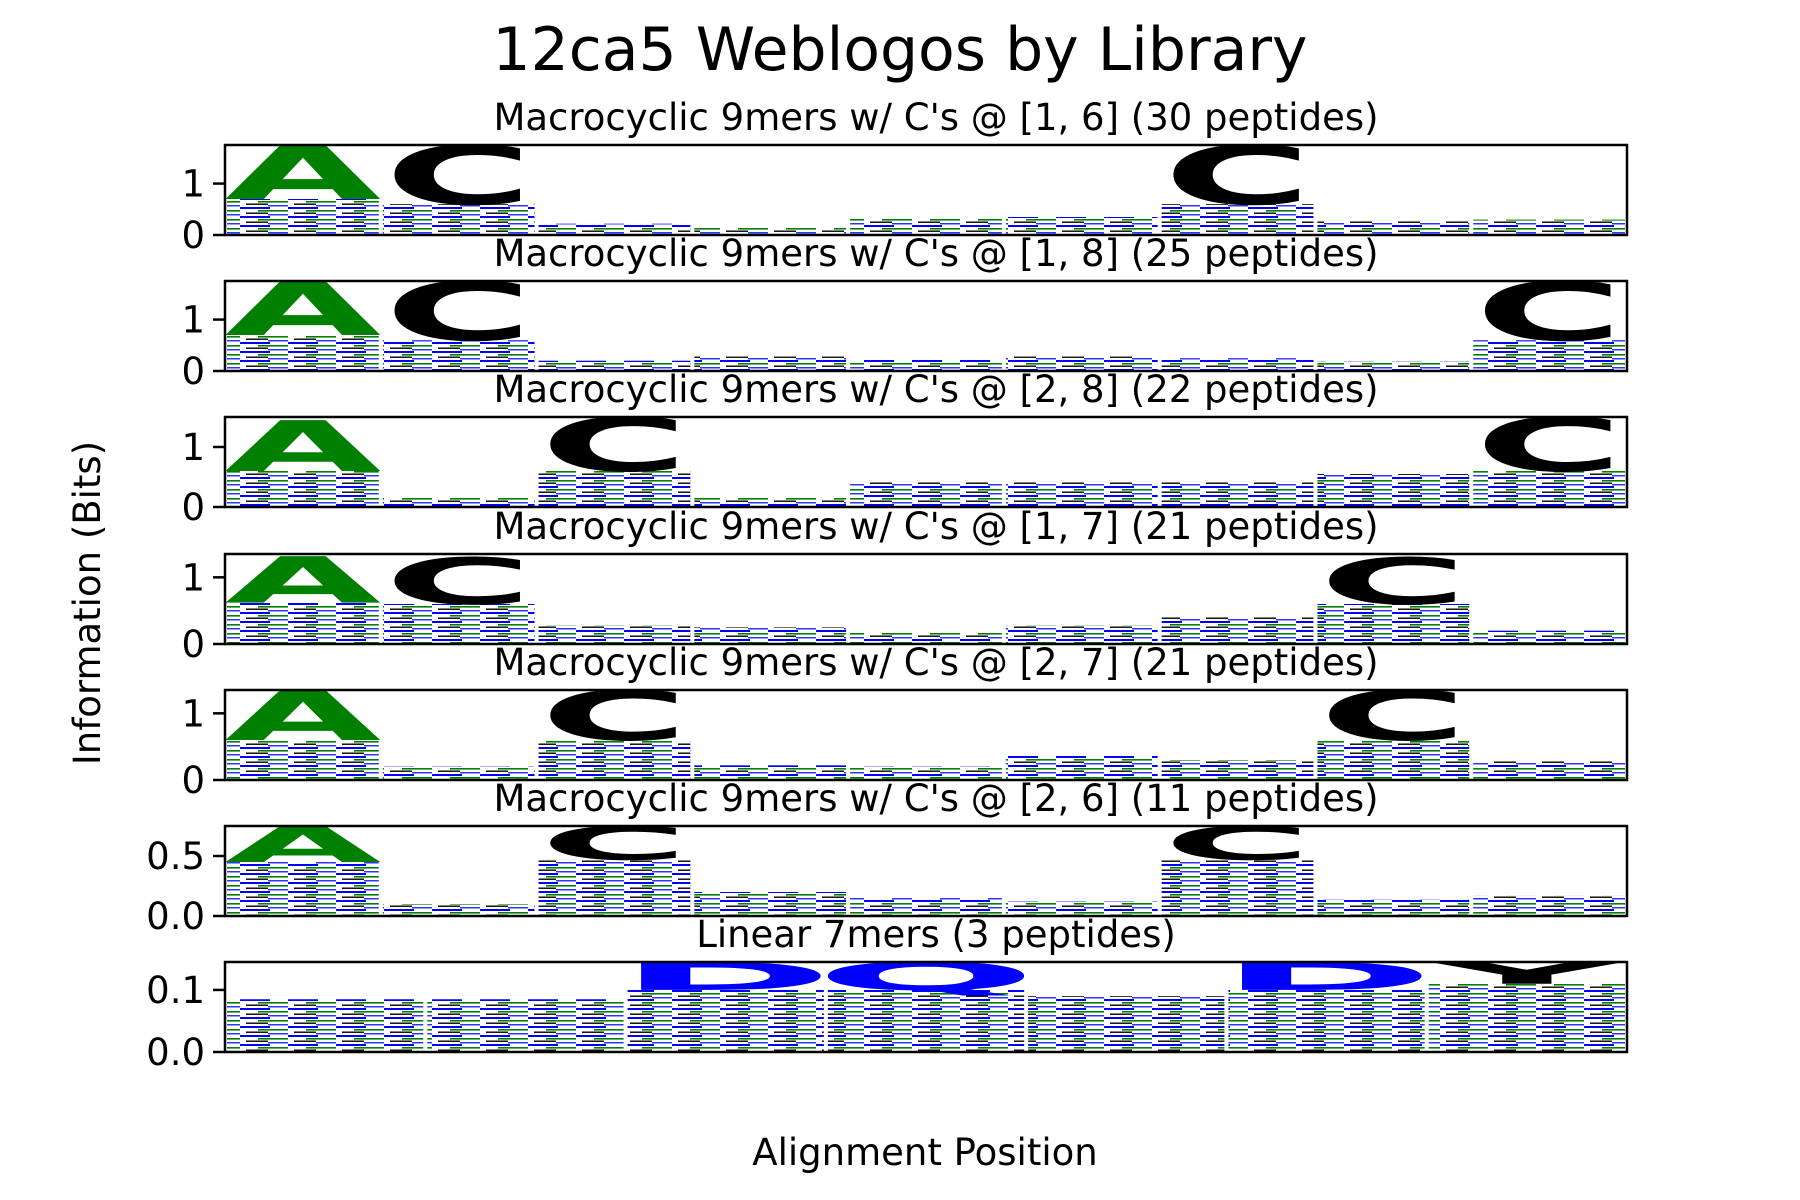 This screenshot has width=1800, height=1200. I want to click on y-tick-label: 0.1, so click(175, 990).